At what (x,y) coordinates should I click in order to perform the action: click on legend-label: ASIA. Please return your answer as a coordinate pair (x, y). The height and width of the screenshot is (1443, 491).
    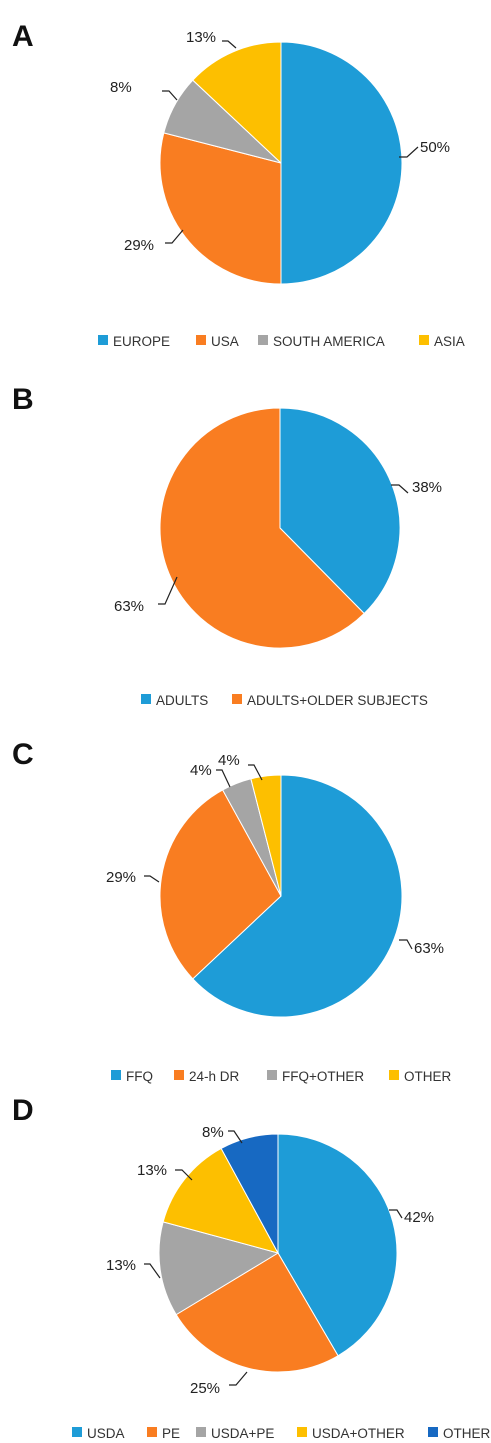
    Looking at the image, I should click on (449, 341).